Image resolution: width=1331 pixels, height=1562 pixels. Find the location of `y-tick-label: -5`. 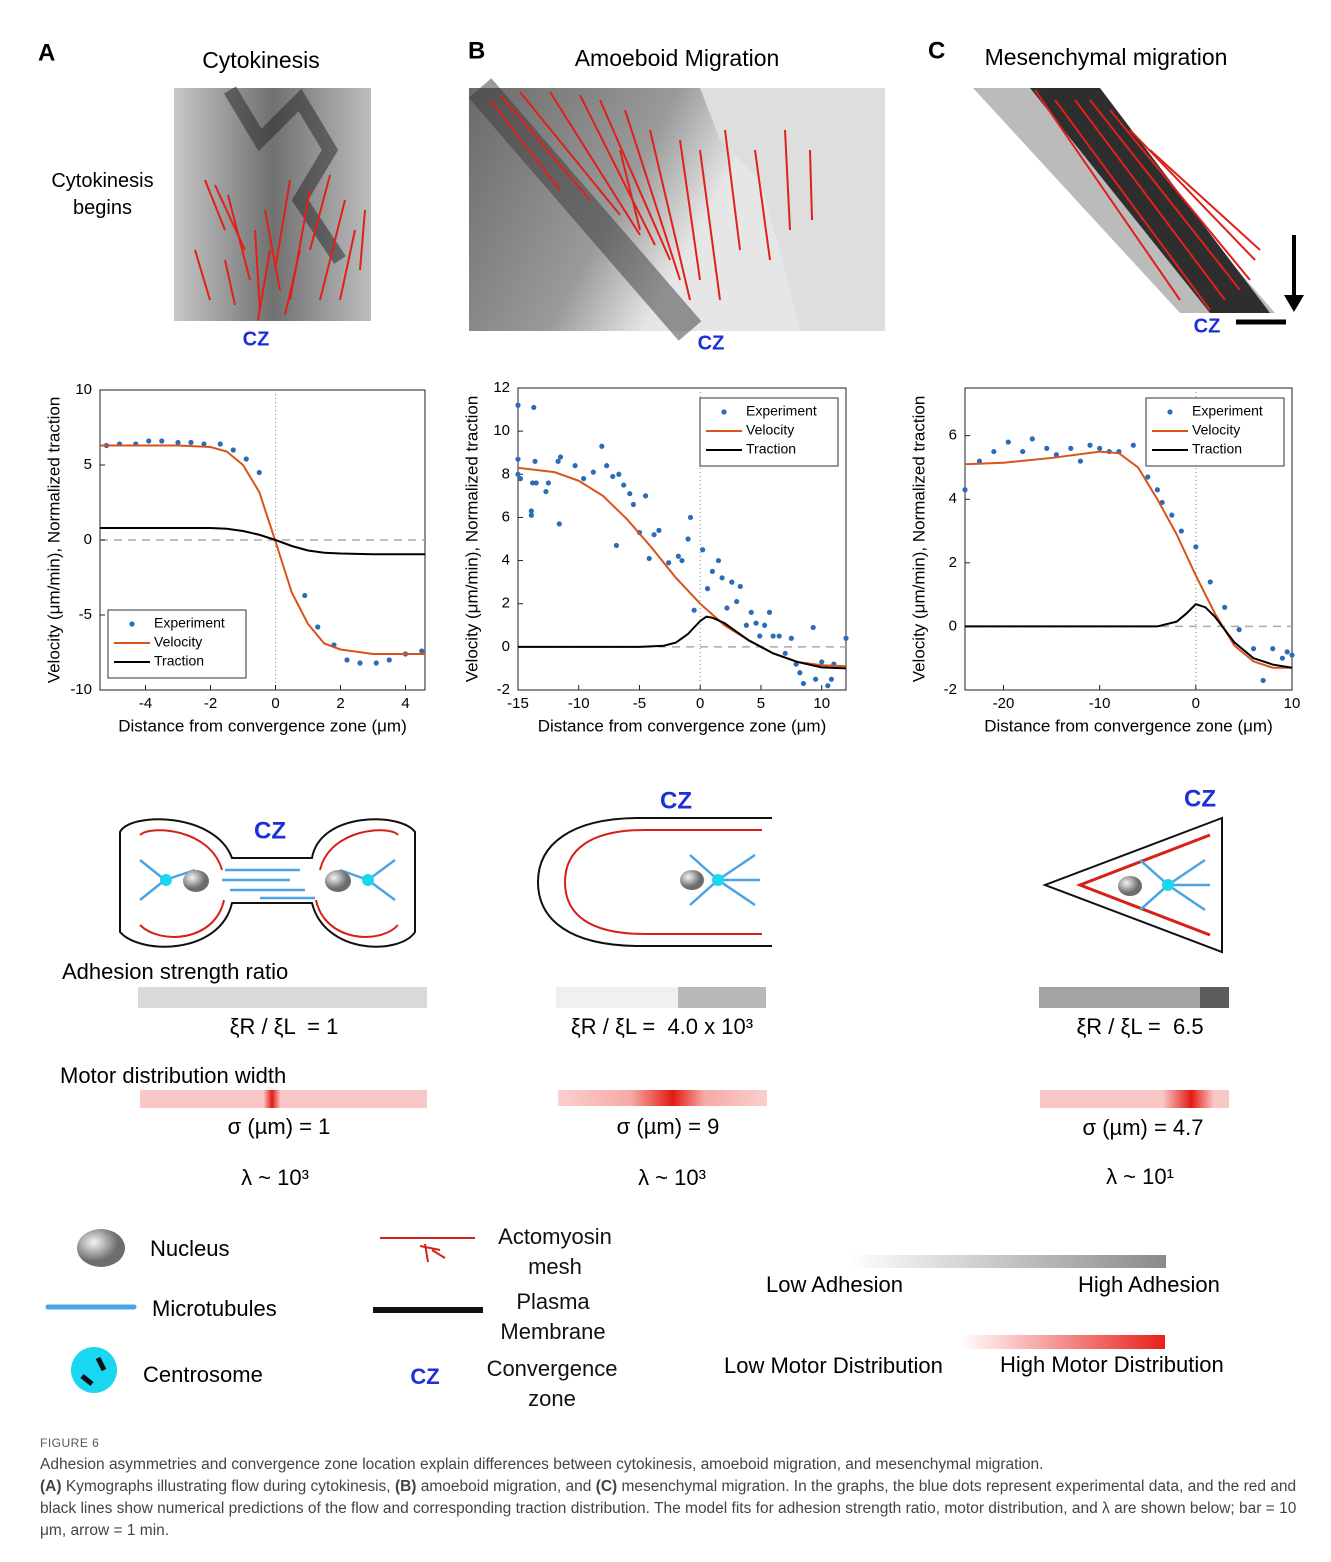

y-tick-label: -5 is located at coordinates (85, 614).